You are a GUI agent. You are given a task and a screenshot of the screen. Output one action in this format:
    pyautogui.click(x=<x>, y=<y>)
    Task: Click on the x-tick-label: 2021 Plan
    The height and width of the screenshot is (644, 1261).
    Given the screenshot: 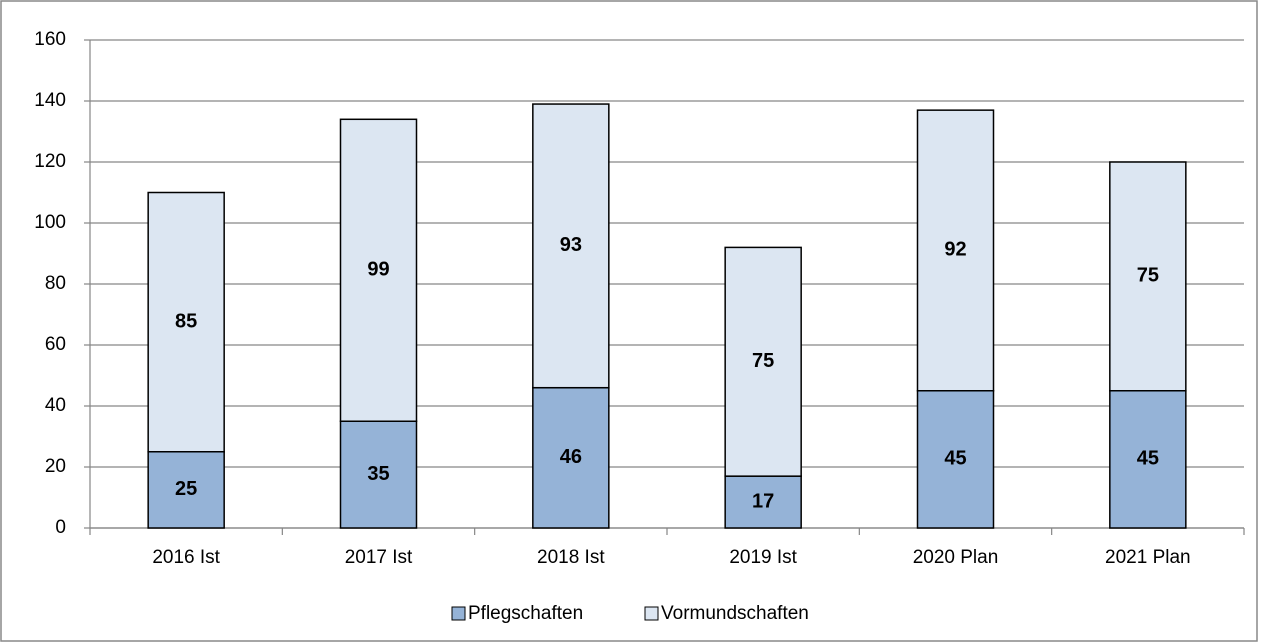 What is the action you would take?
    pyautogui.click(x=1148, y=557)
    